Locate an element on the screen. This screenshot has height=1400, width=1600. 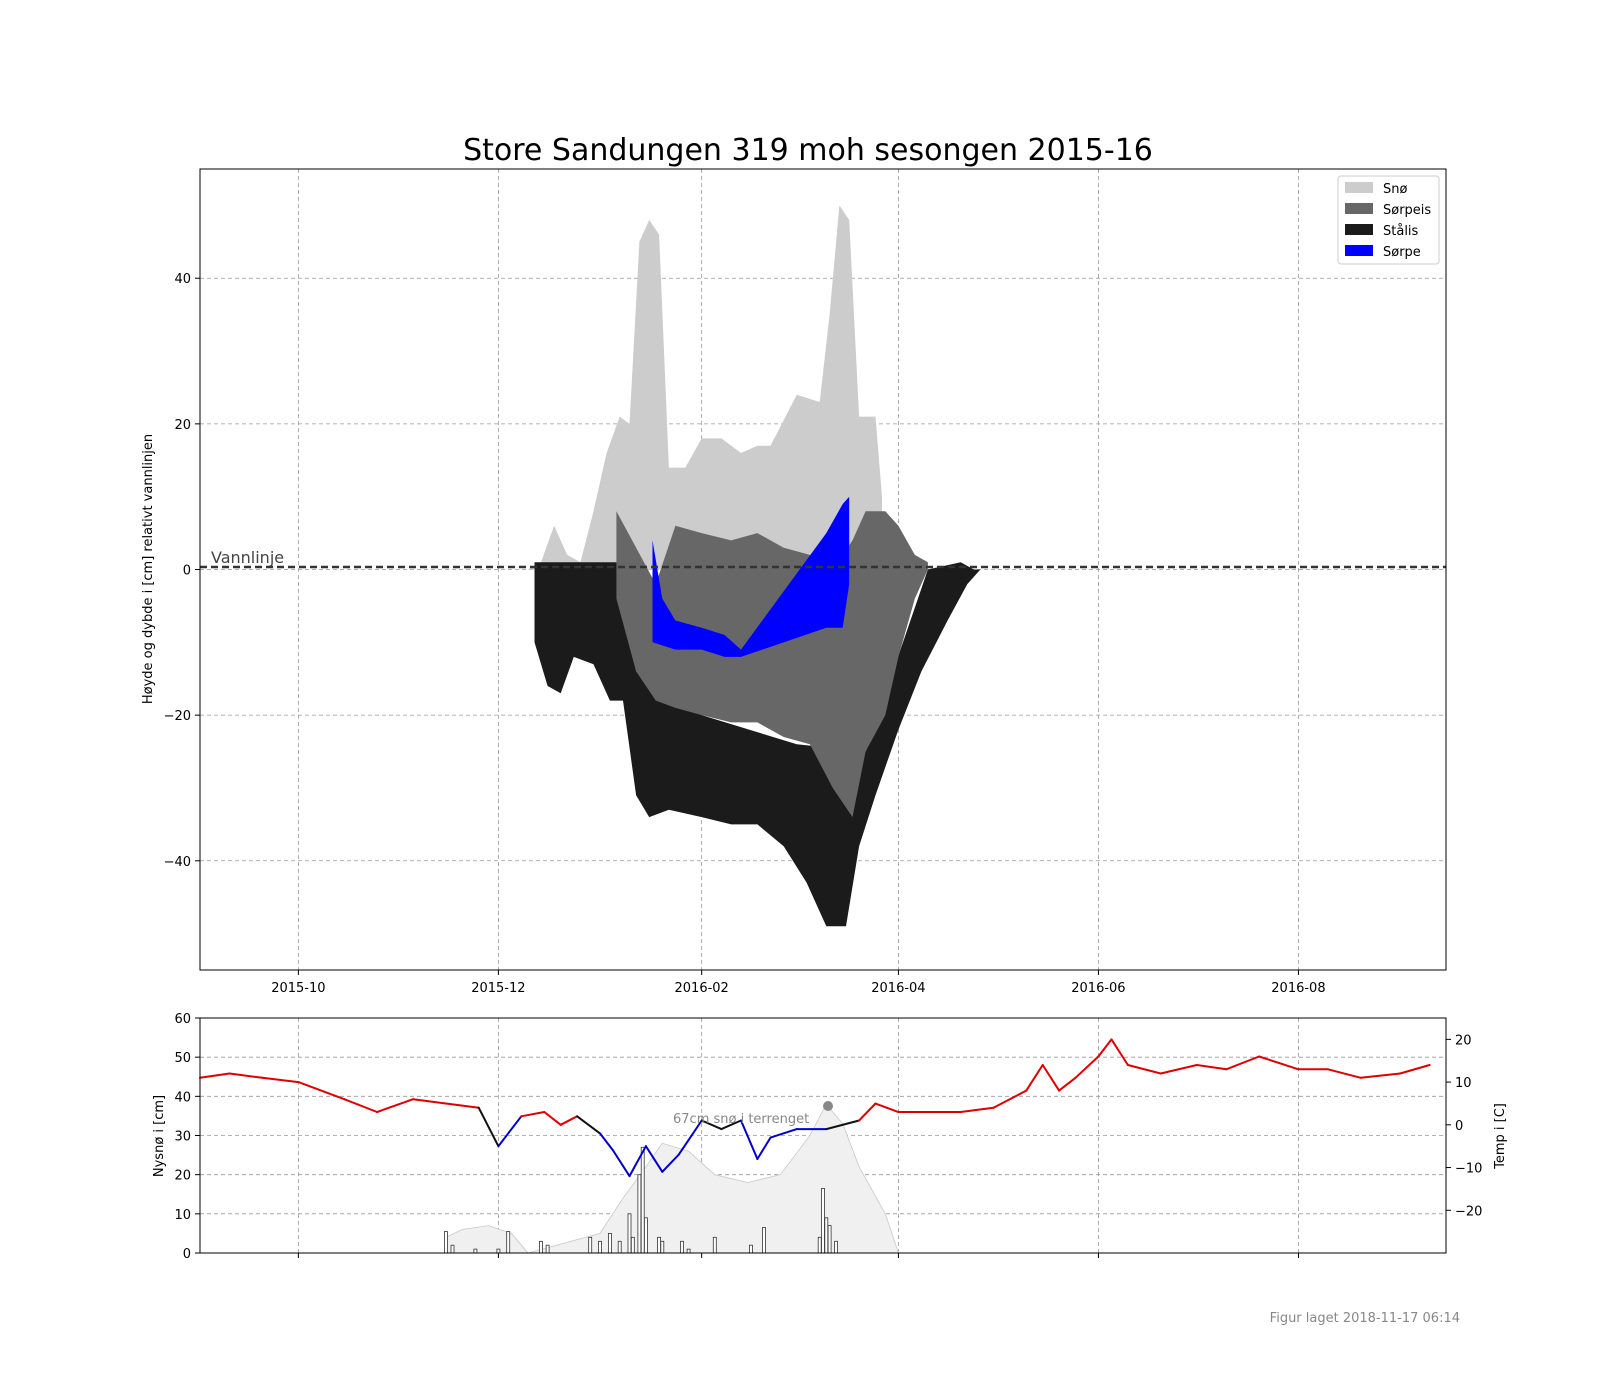
legend-swatch-slush-ice is located at coordinates (1359, 208).